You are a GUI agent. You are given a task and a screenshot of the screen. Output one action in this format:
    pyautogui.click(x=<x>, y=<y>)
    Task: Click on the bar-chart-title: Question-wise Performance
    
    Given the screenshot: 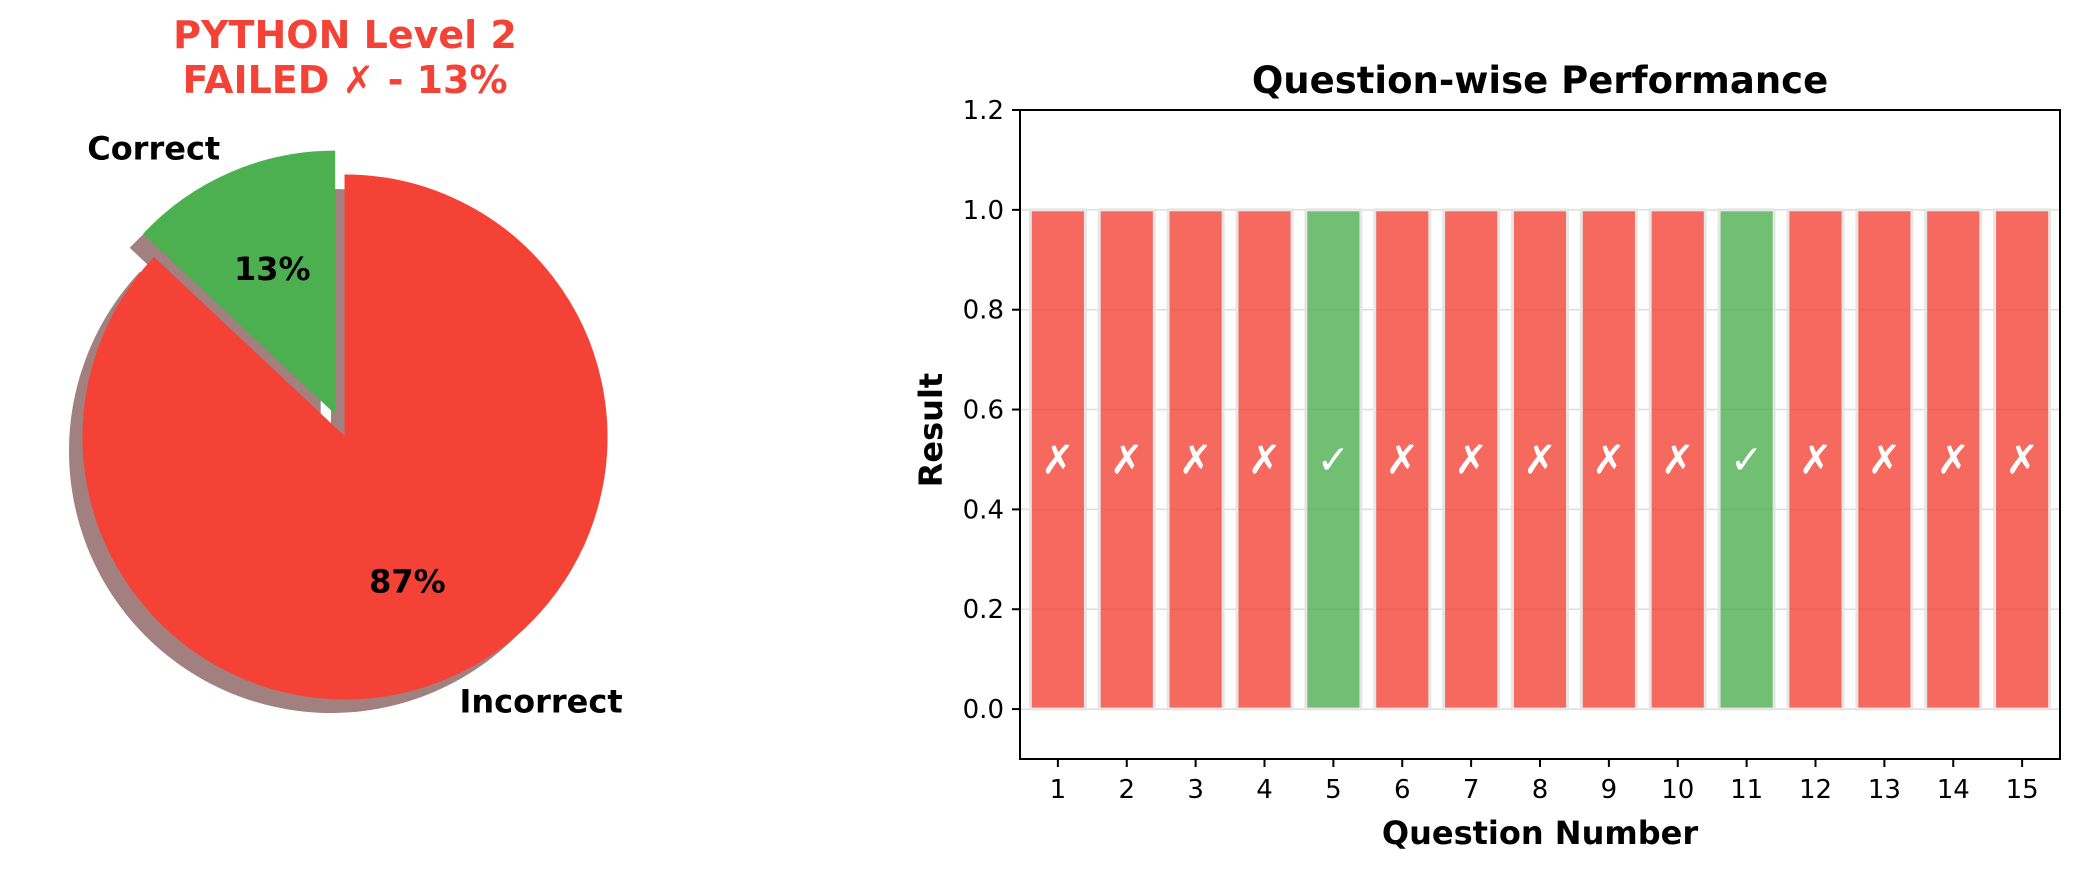 What is the action you would take?
    pyautogui.click(x=1540, y=80)
    